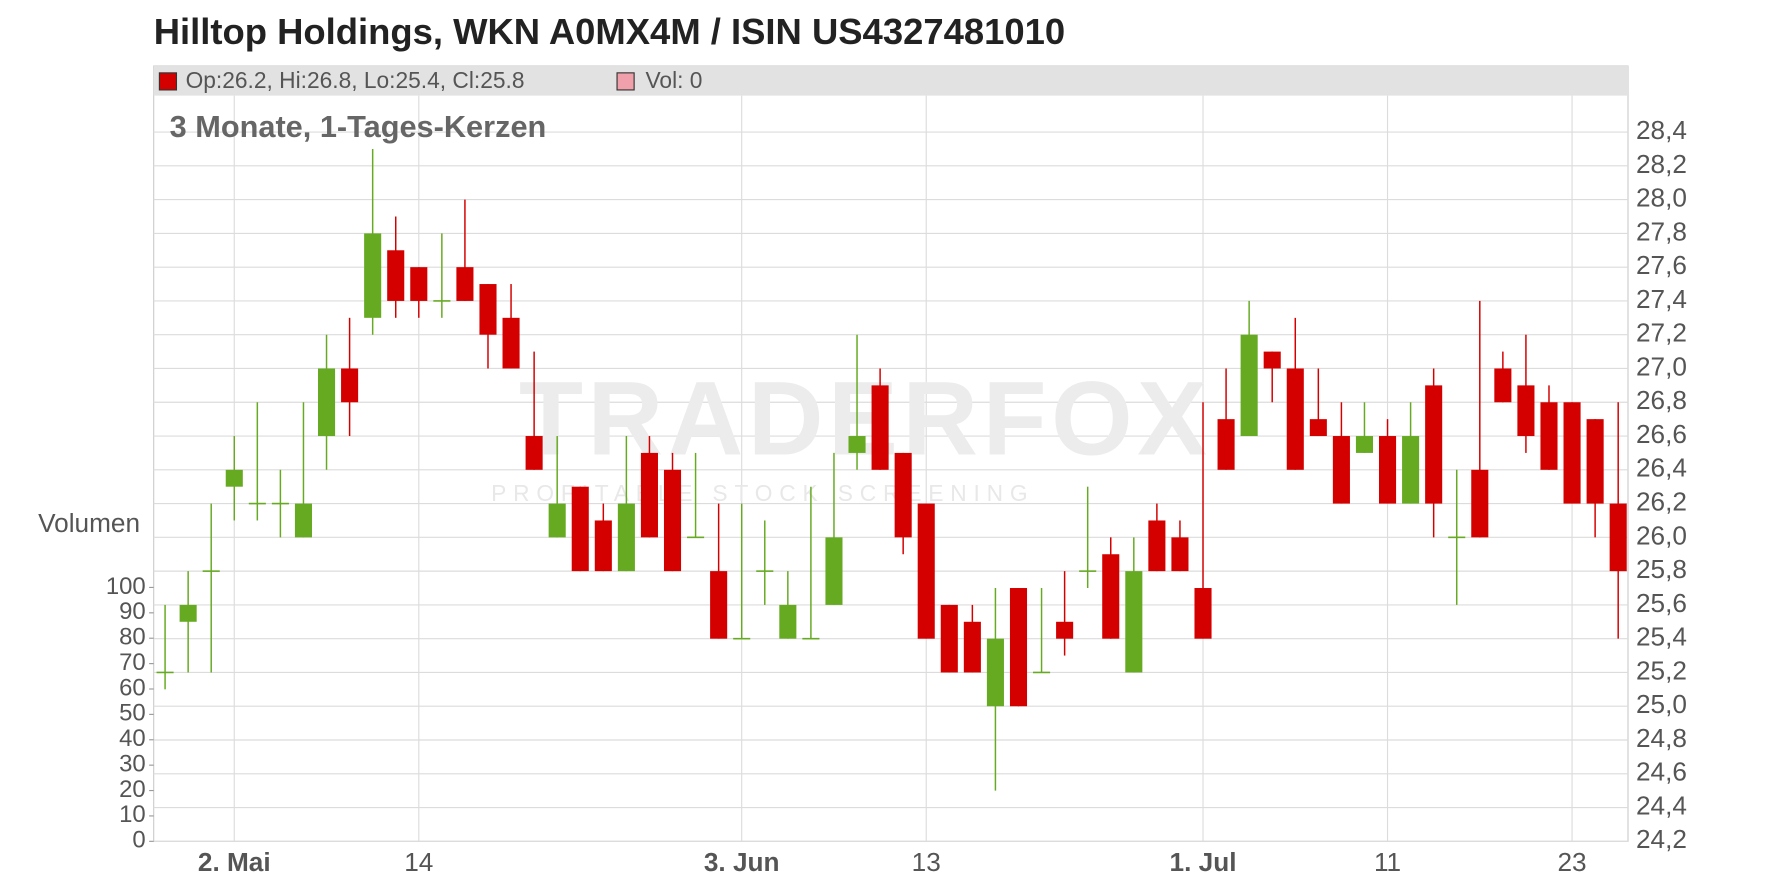  I want to click on y-tick-label: 28,0, so click(1661, 198).